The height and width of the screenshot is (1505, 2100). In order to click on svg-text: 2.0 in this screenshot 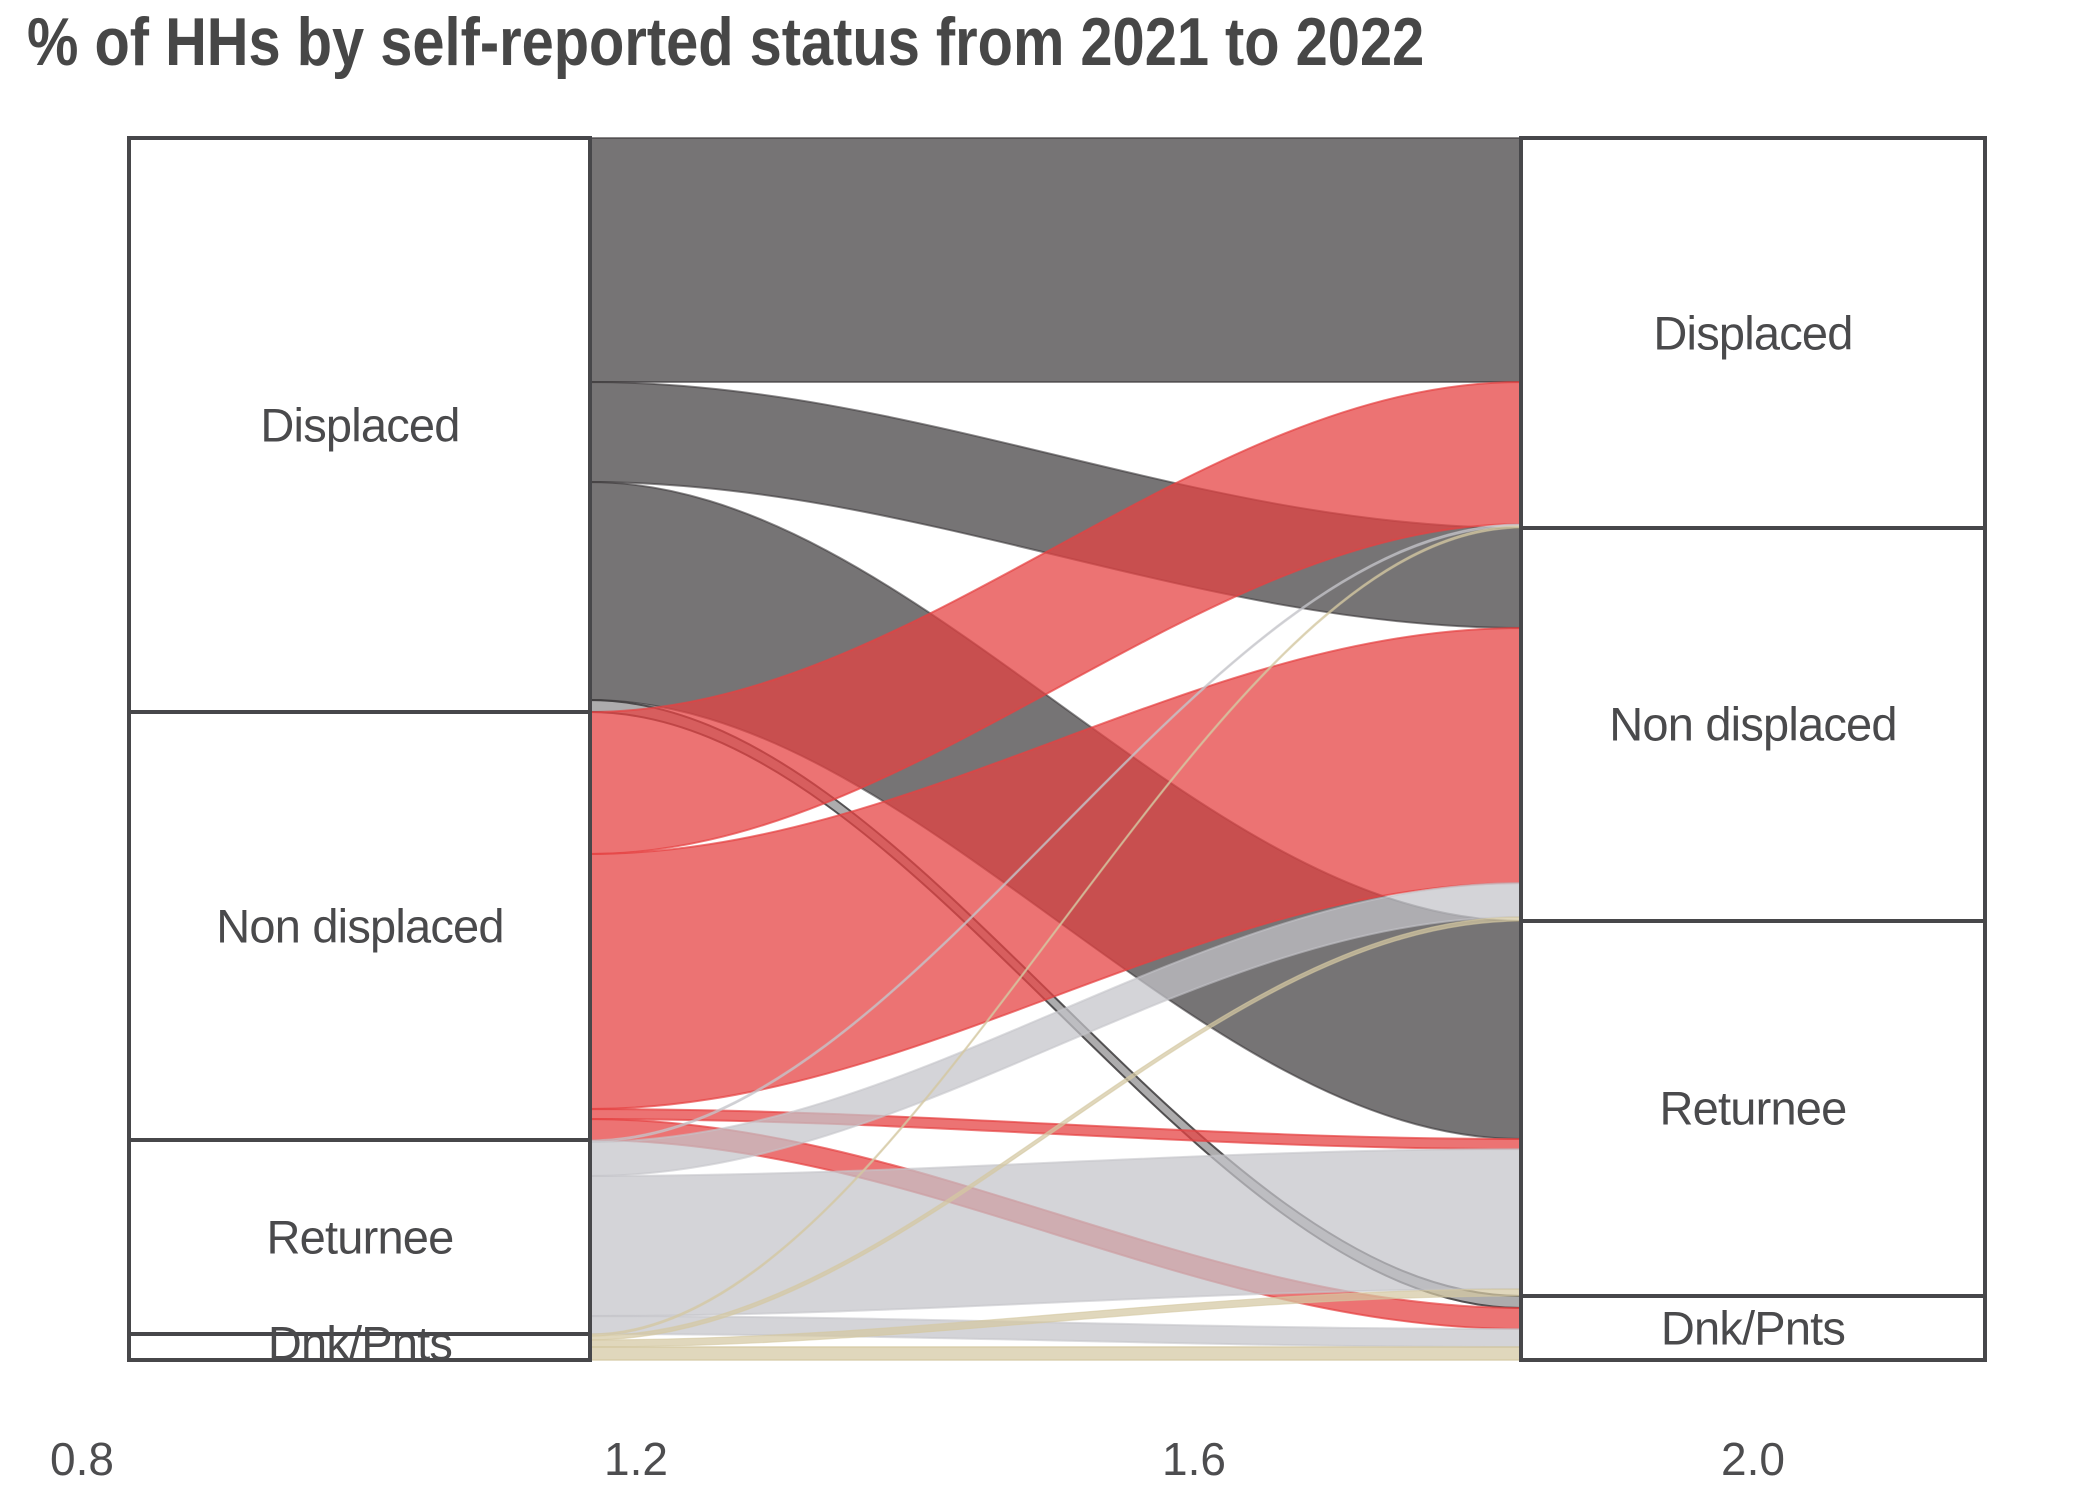, I will do `click(1753, 1459)`.